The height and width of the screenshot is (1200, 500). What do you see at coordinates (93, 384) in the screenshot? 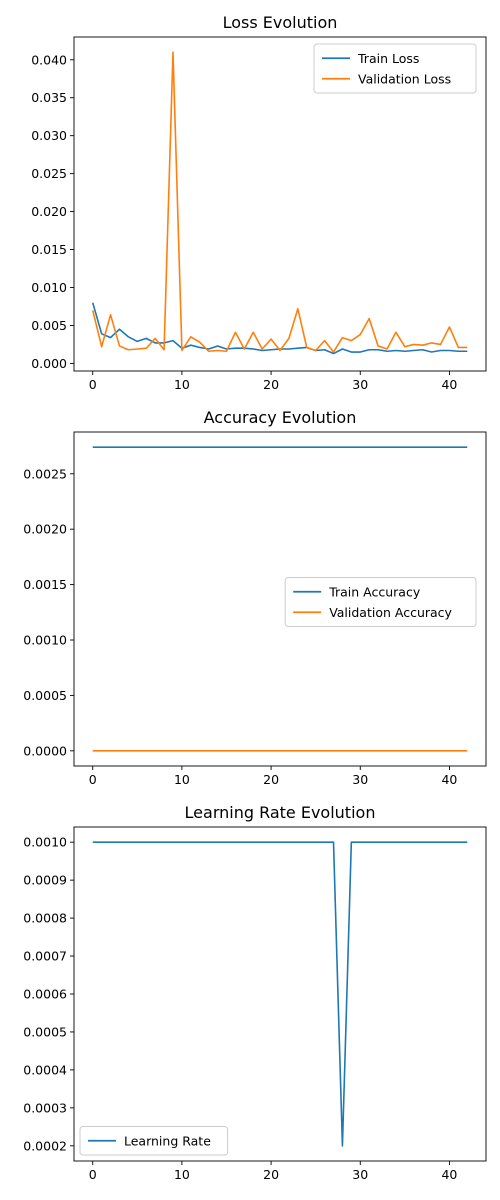
I see `loss-x-tick-label: 0` at bounding box center [93, 384].